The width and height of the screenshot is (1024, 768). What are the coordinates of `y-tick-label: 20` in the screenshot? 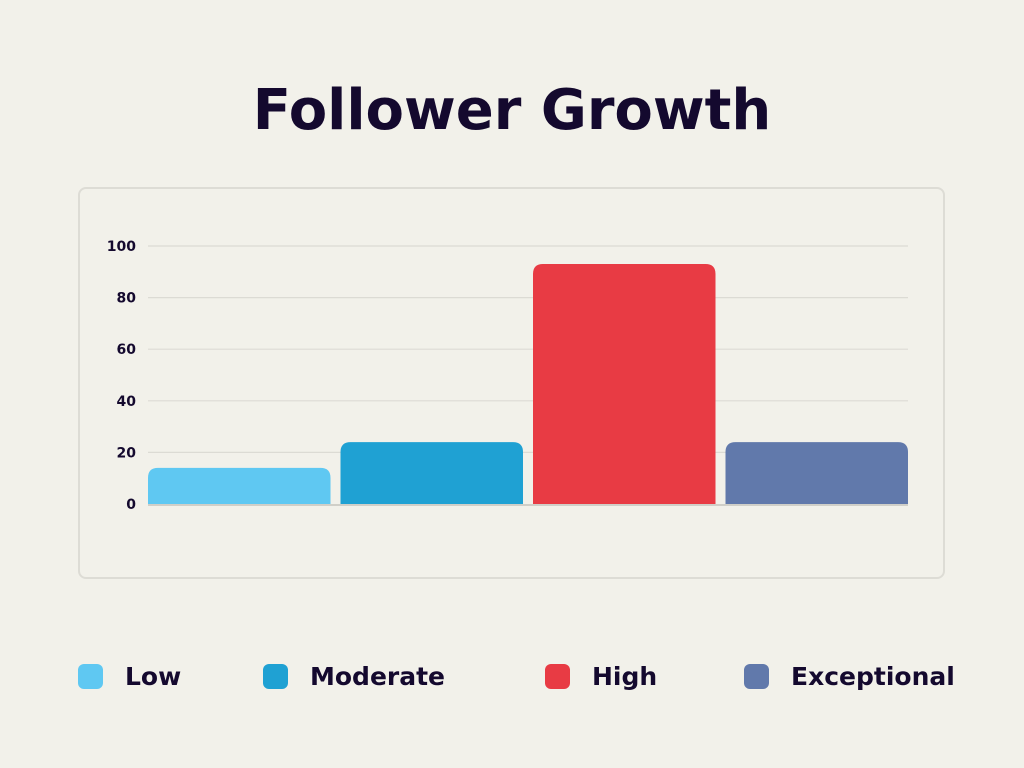 It's located at (127, 453).